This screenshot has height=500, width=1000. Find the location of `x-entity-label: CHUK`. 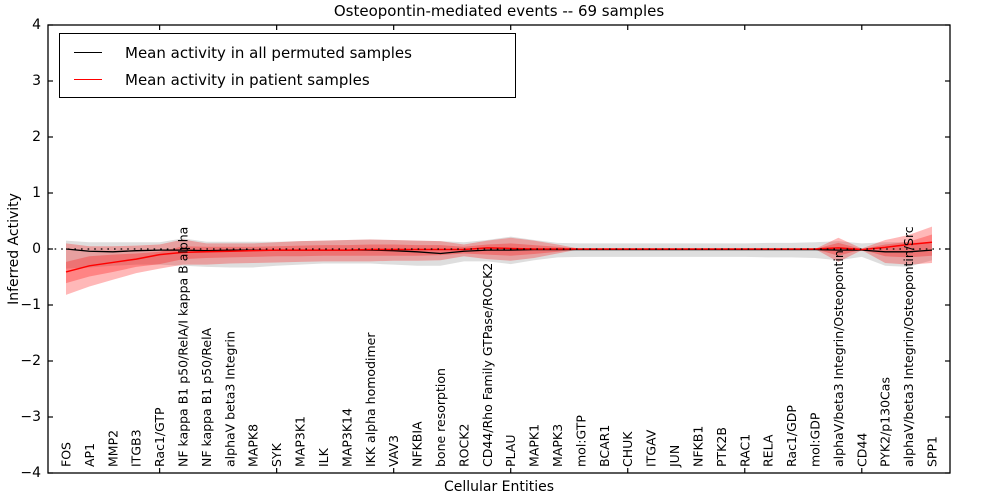

x-entity-label: CHUK is located at coordinates (627, 449).